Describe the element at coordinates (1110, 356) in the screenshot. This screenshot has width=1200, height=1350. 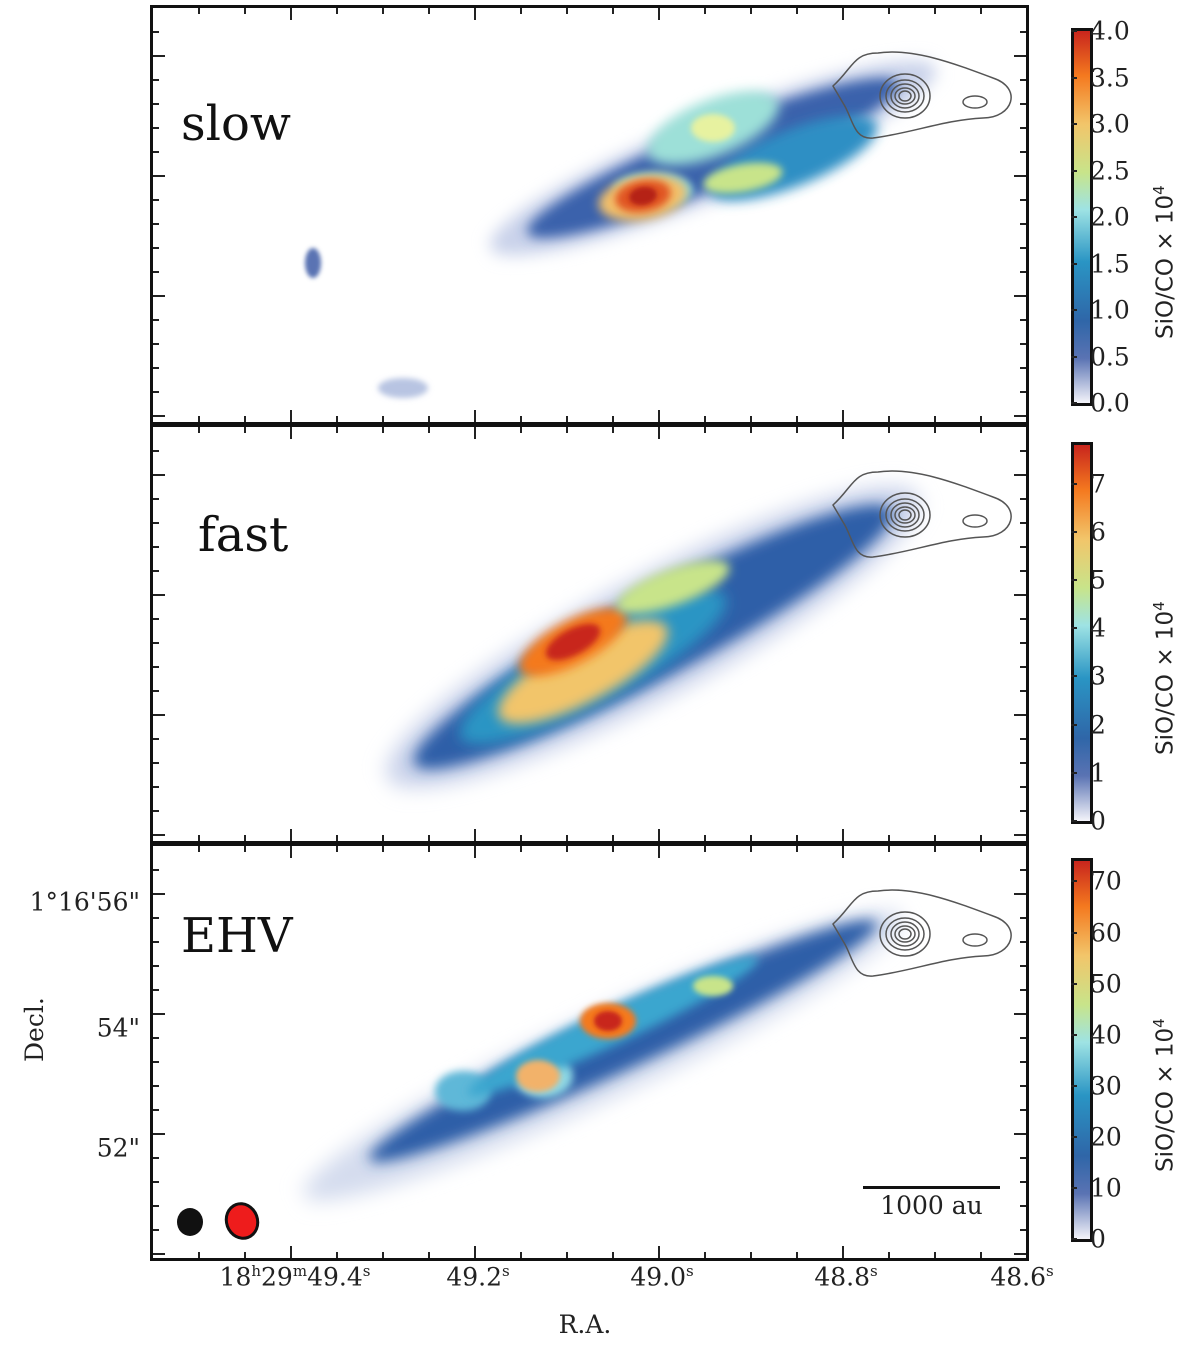
I see `colorbar-tick-label: 0.5` at that location.